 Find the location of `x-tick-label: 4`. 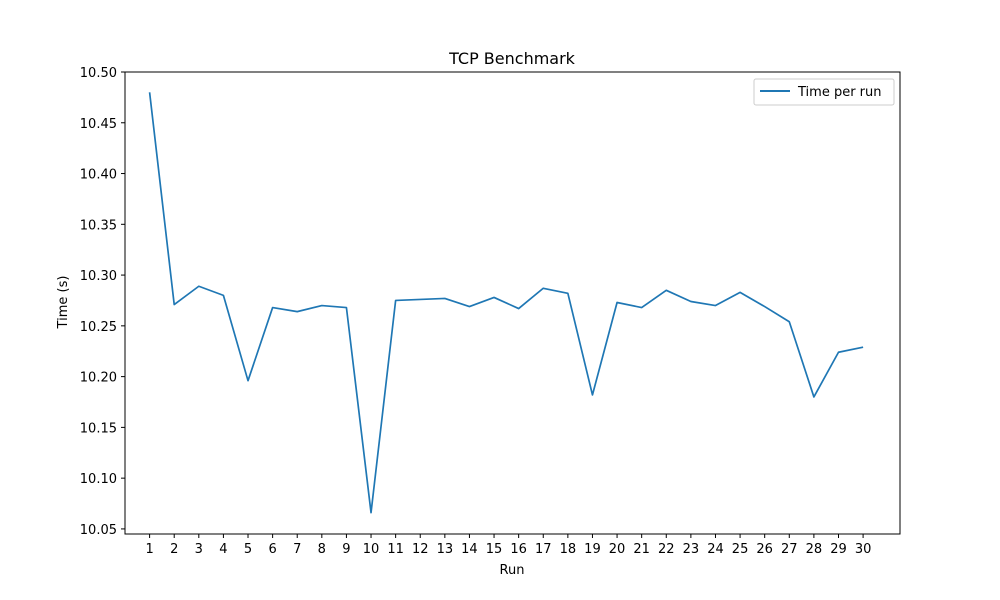

x-tick-label: 4 is located at coordinates (223, 549).